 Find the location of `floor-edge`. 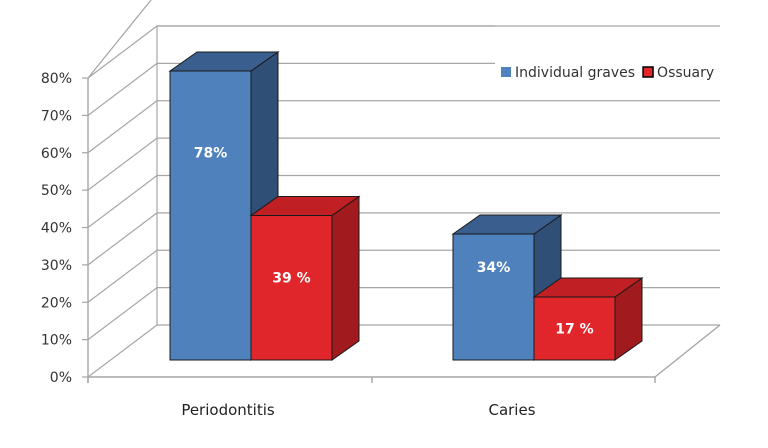

floor-edge is located at coordinates (687, 351).